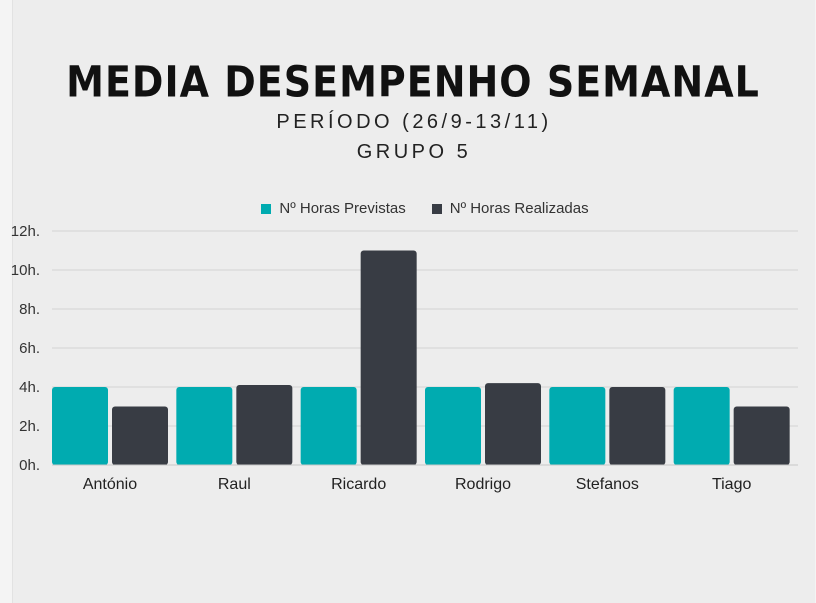  I want to click on y-tick-label: 2h., so click(29, 426).